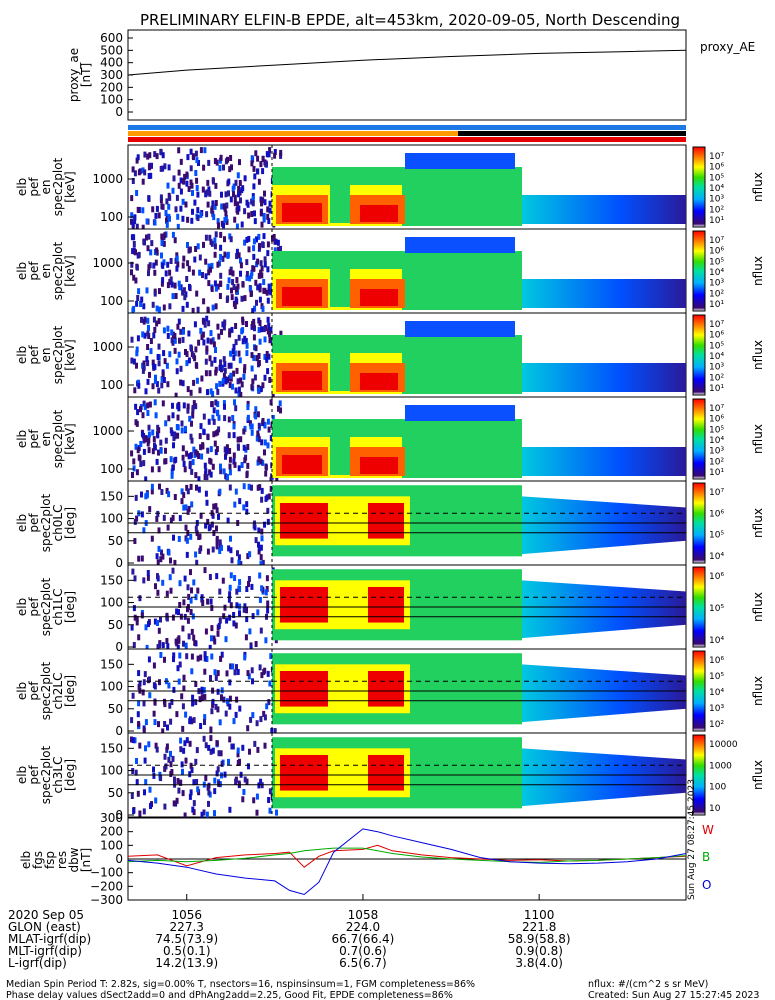  I want to click on colorbar-tick-label: 10¹, so click(716, 305).